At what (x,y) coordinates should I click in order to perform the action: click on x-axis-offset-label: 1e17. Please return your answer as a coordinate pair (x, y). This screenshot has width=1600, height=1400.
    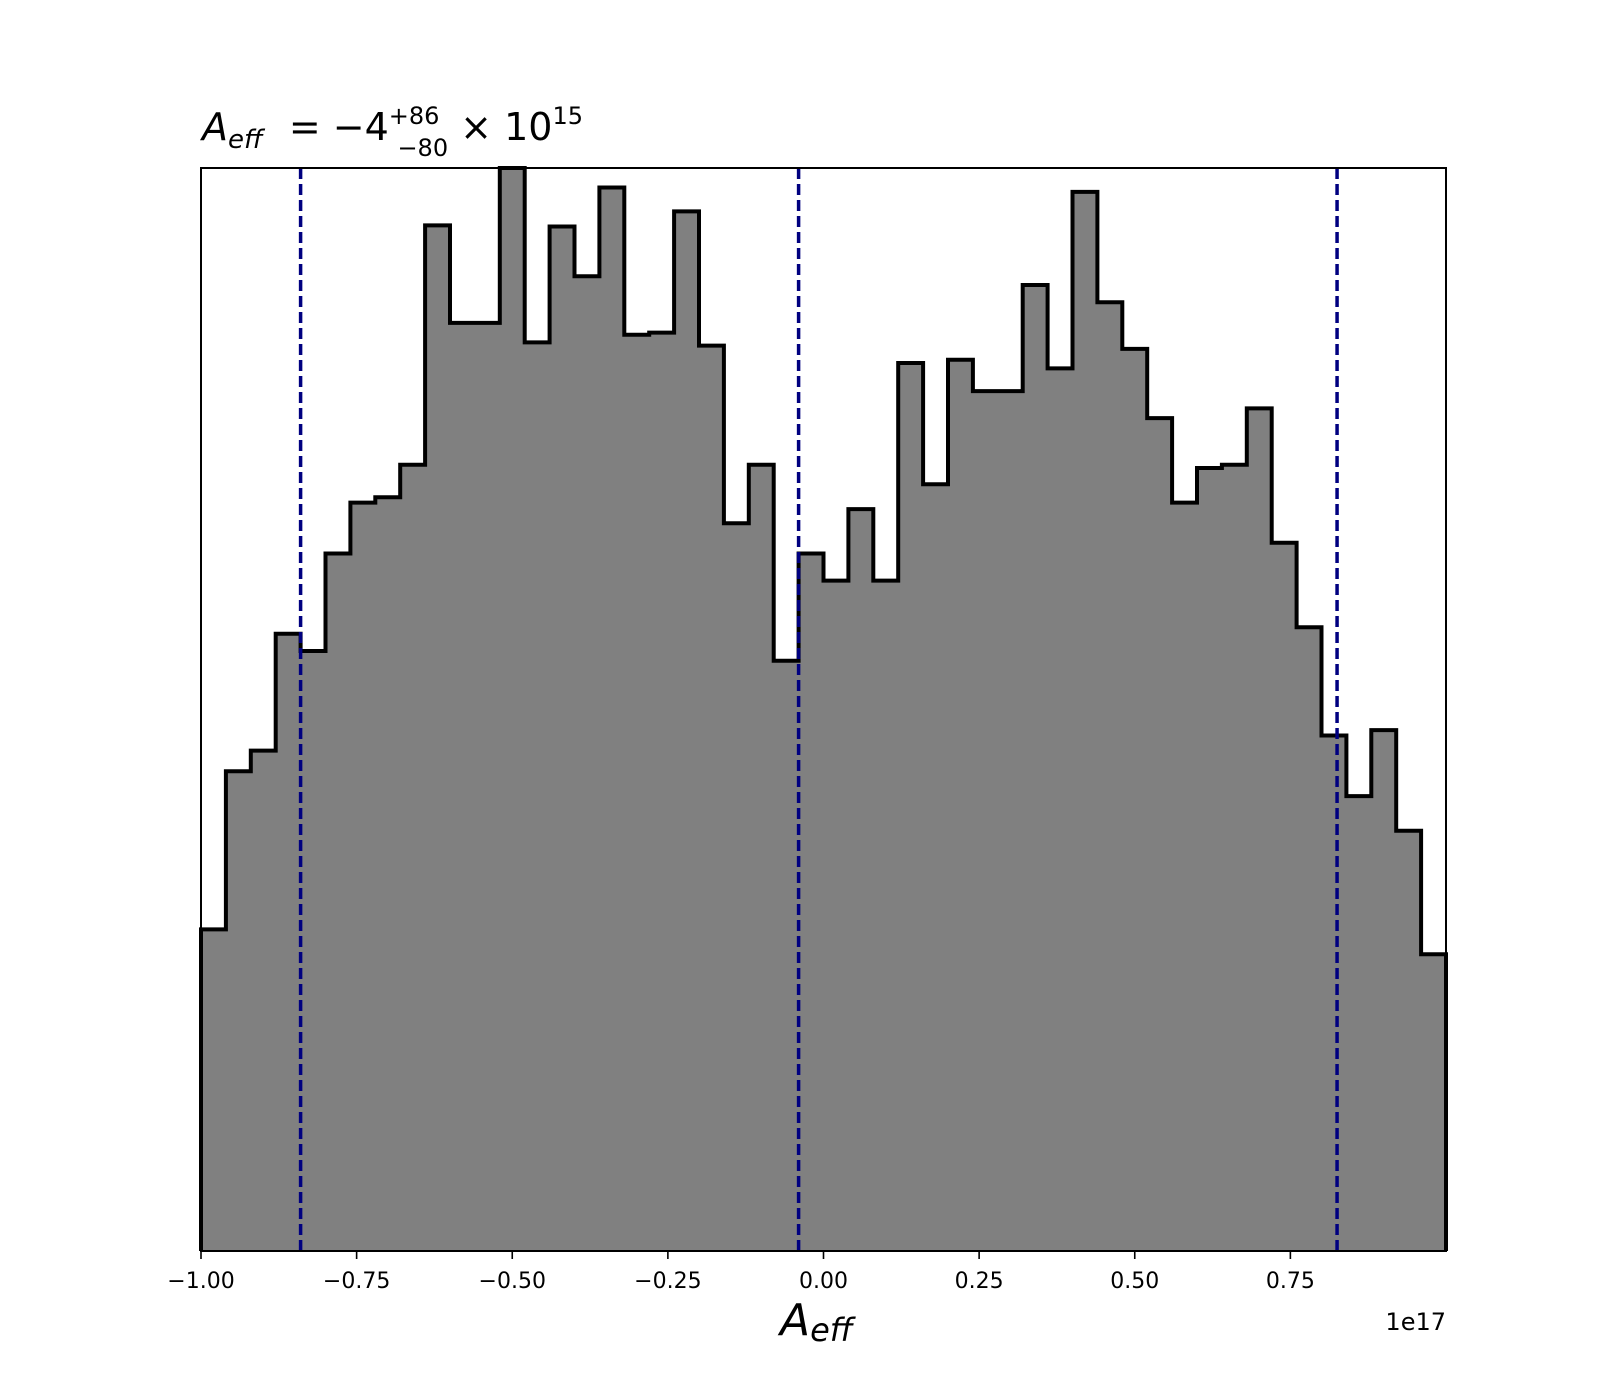
    Looking at the image, I should click on (1415, 1322).